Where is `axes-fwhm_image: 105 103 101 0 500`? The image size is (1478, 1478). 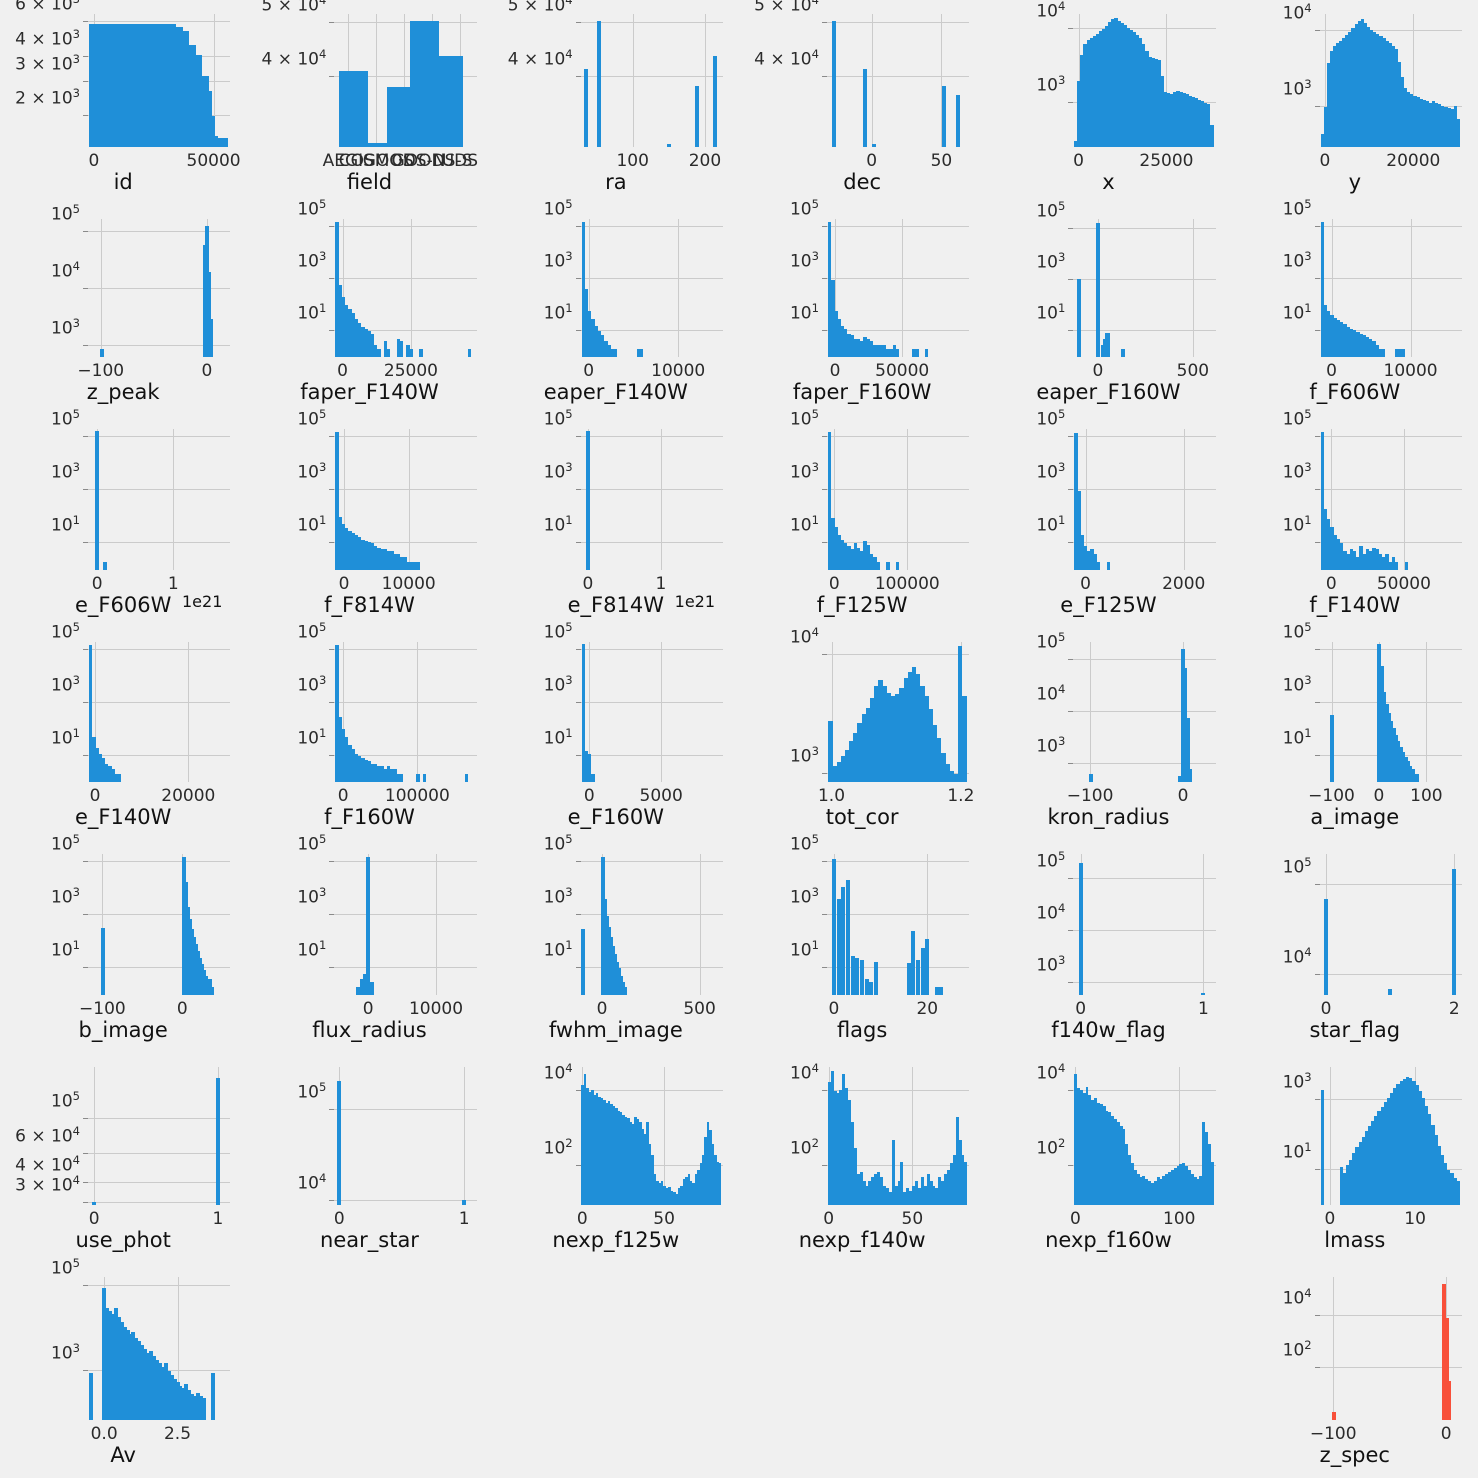
axes-fwhm_image: 105 103 101 0 500 is located at coordinates (633, 925).